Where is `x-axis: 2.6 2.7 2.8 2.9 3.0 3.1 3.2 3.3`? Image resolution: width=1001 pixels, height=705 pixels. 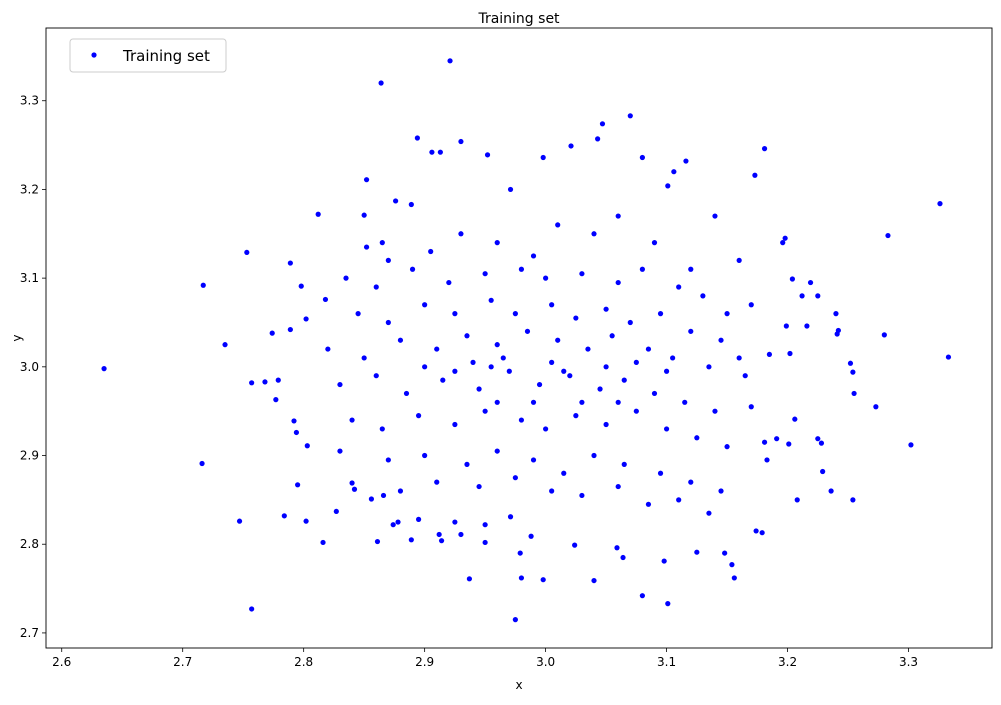 x-axis: 2.6 2.7 2.8 2.9 3.0 3.1 3.2 3.3 is located at coordinates (485, 658).